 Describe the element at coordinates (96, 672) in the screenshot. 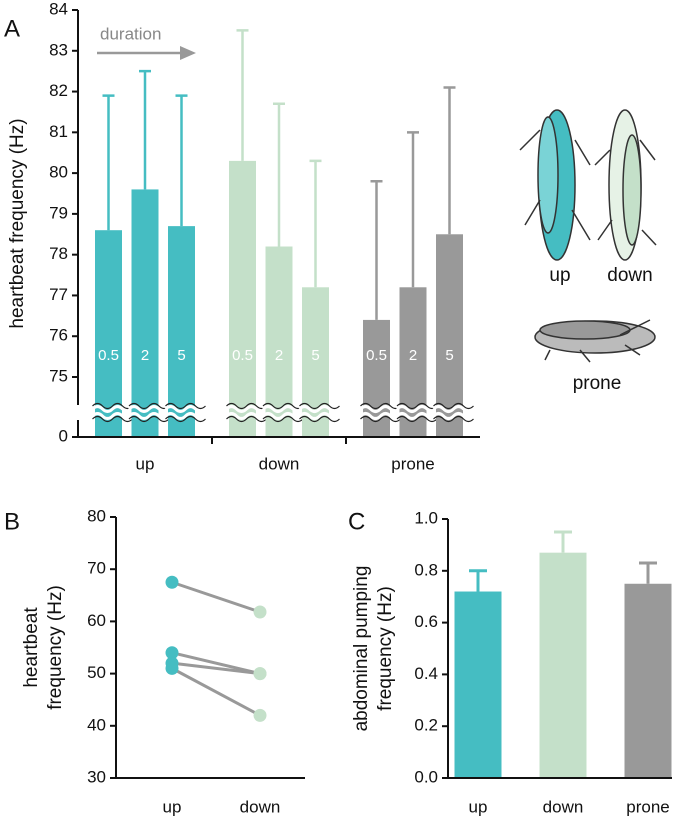

I see `y-tick-label: 50` at that location.